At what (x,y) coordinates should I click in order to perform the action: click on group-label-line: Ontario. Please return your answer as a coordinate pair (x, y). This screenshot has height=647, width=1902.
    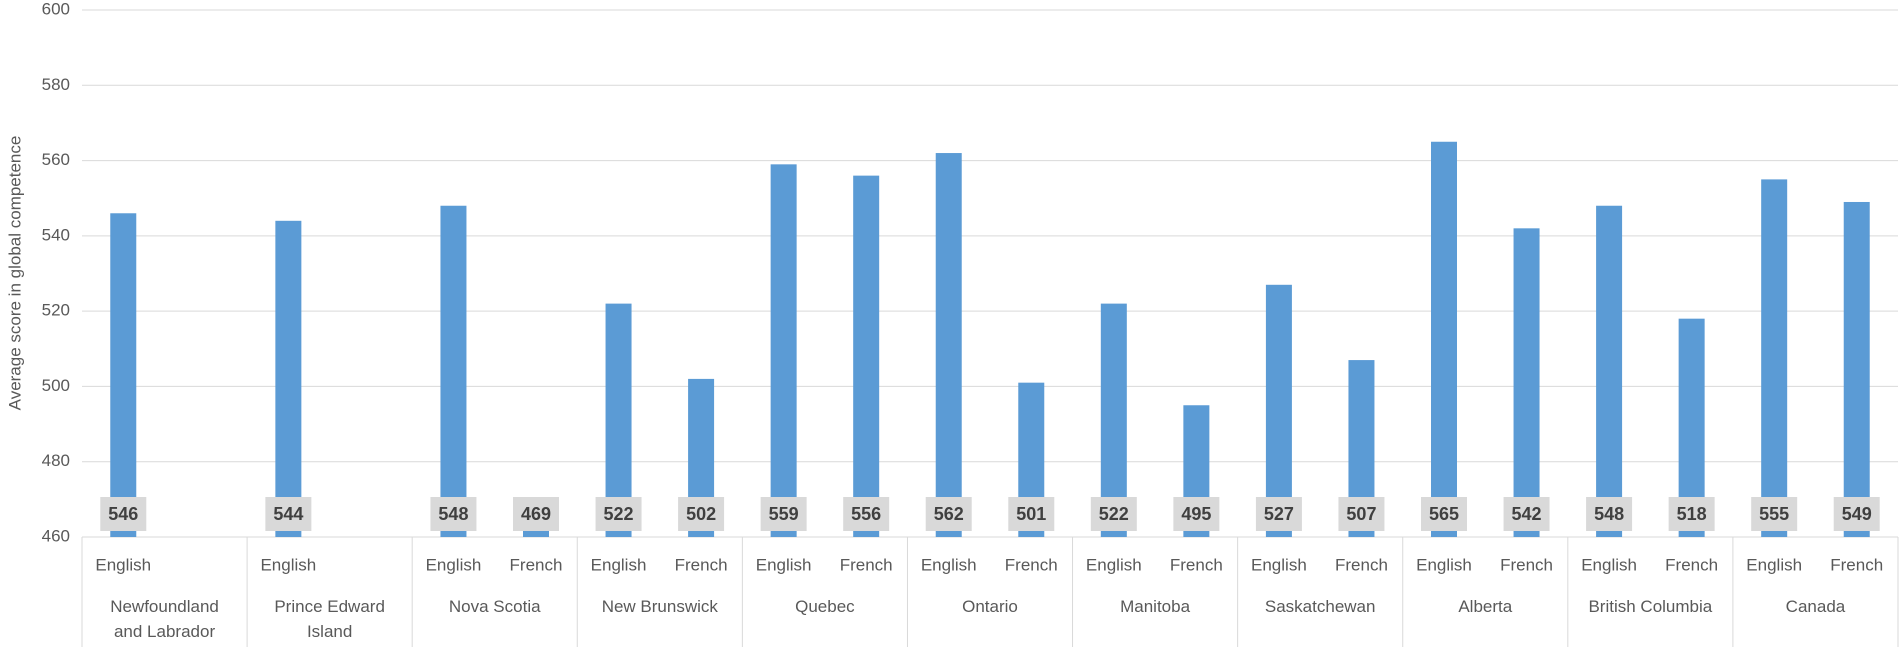
    Looking at the image, I should click on (990, 606).